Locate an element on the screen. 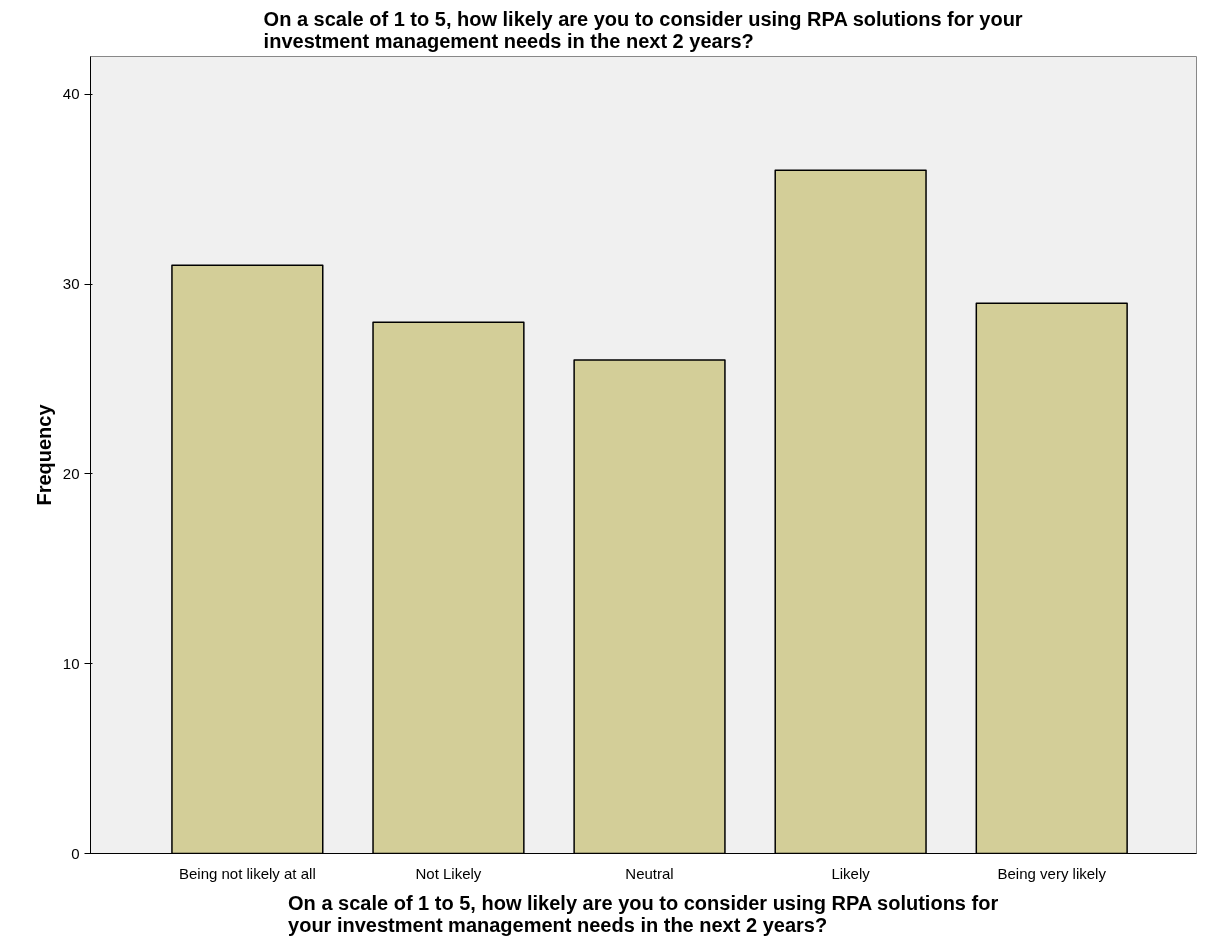 The width and height of the screenshot is (1222, 951). y-tick-label: 30 is located at coordinates (71, 284).